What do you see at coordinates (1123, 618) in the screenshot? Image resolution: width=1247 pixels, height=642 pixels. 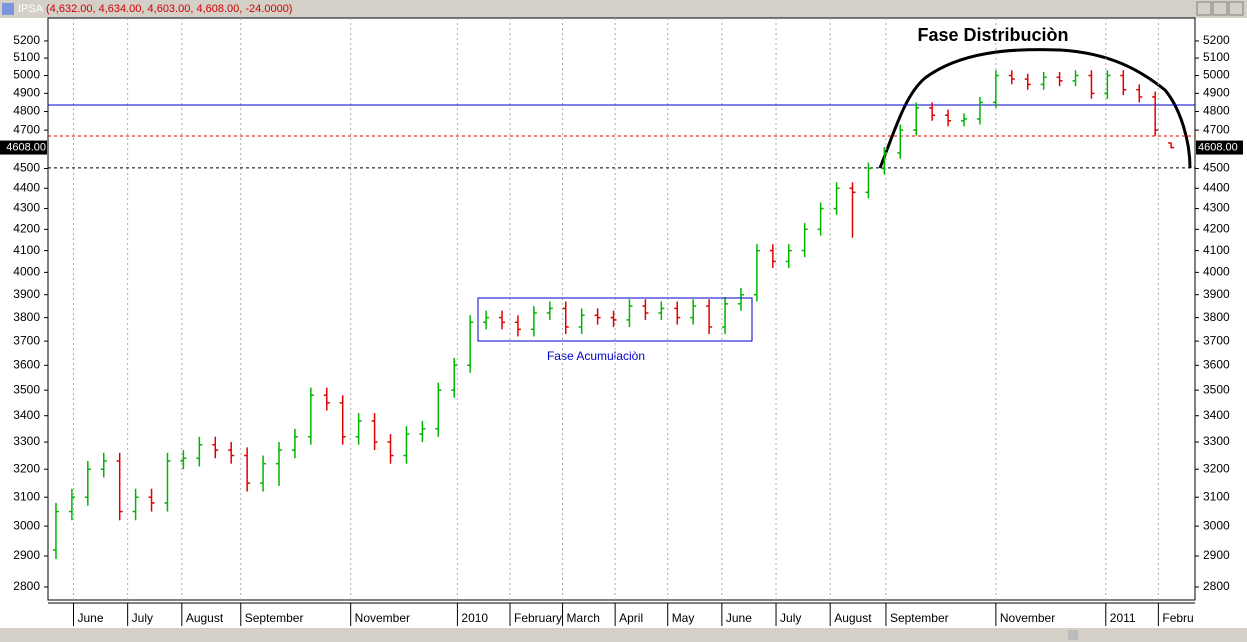 I see `x-tick-label: 2011` at bounding box center [1123, 618].